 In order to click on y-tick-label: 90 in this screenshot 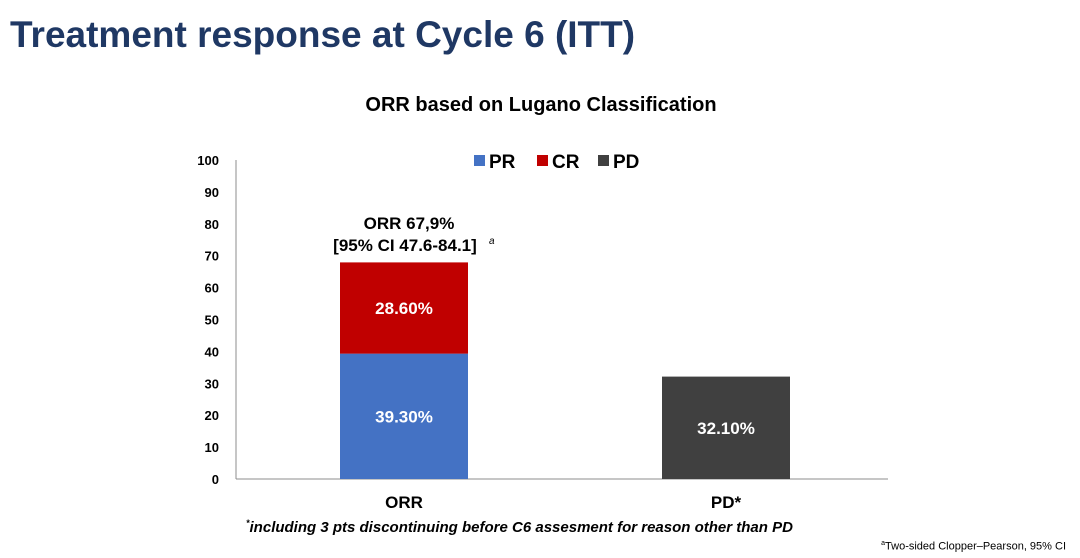, I will do `click(212, 192)`.